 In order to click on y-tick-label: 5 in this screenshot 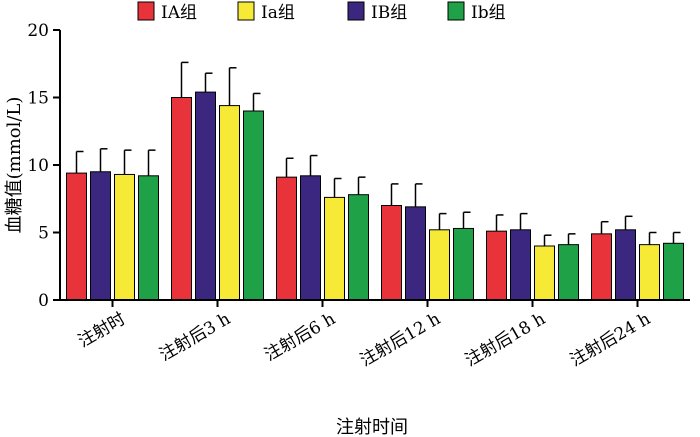, I will do `click(43, 234)`.